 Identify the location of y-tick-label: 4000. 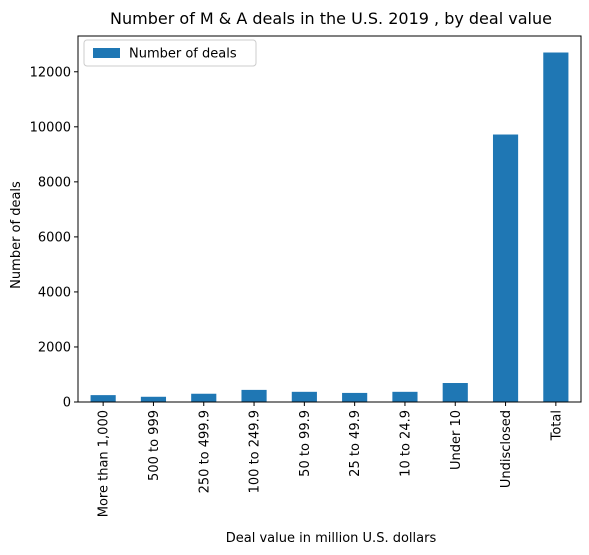
(54, 292).